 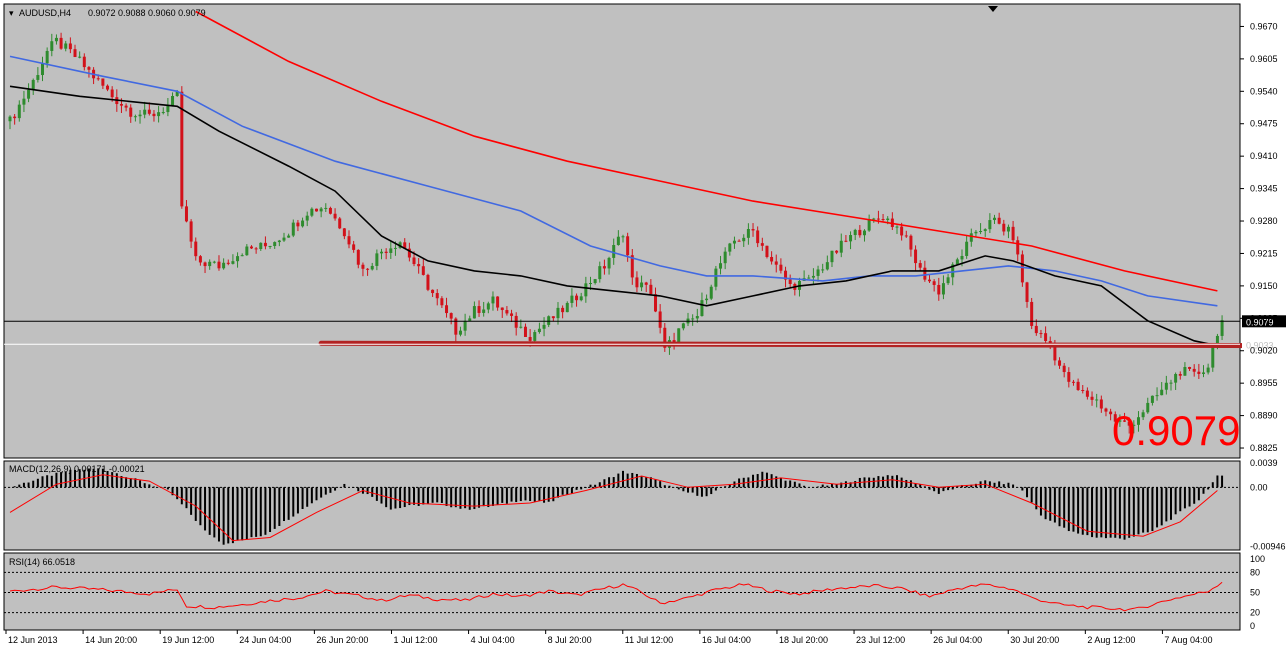 I want to click on shift-marker-icon, so click(x=993, y=9).